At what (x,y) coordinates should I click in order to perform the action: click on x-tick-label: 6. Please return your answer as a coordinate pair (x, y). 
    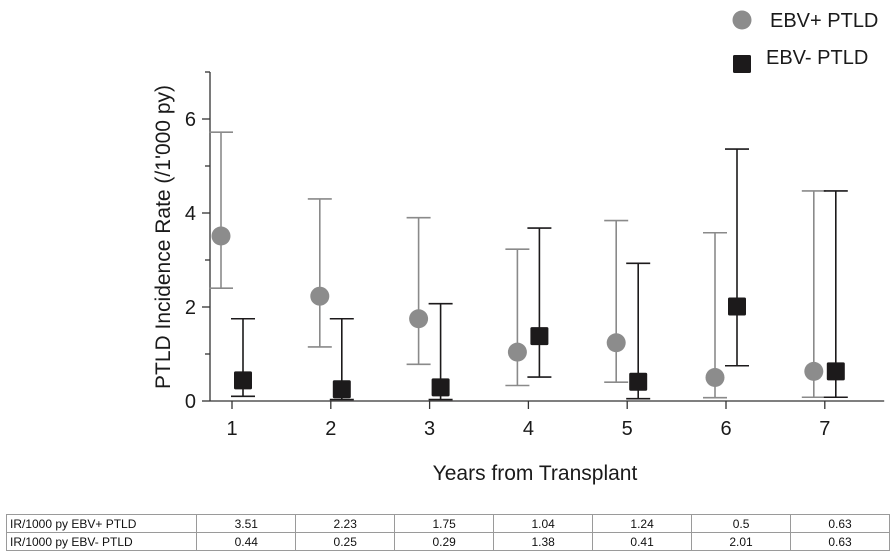
    Looking at the image, I should click on (725, 429).